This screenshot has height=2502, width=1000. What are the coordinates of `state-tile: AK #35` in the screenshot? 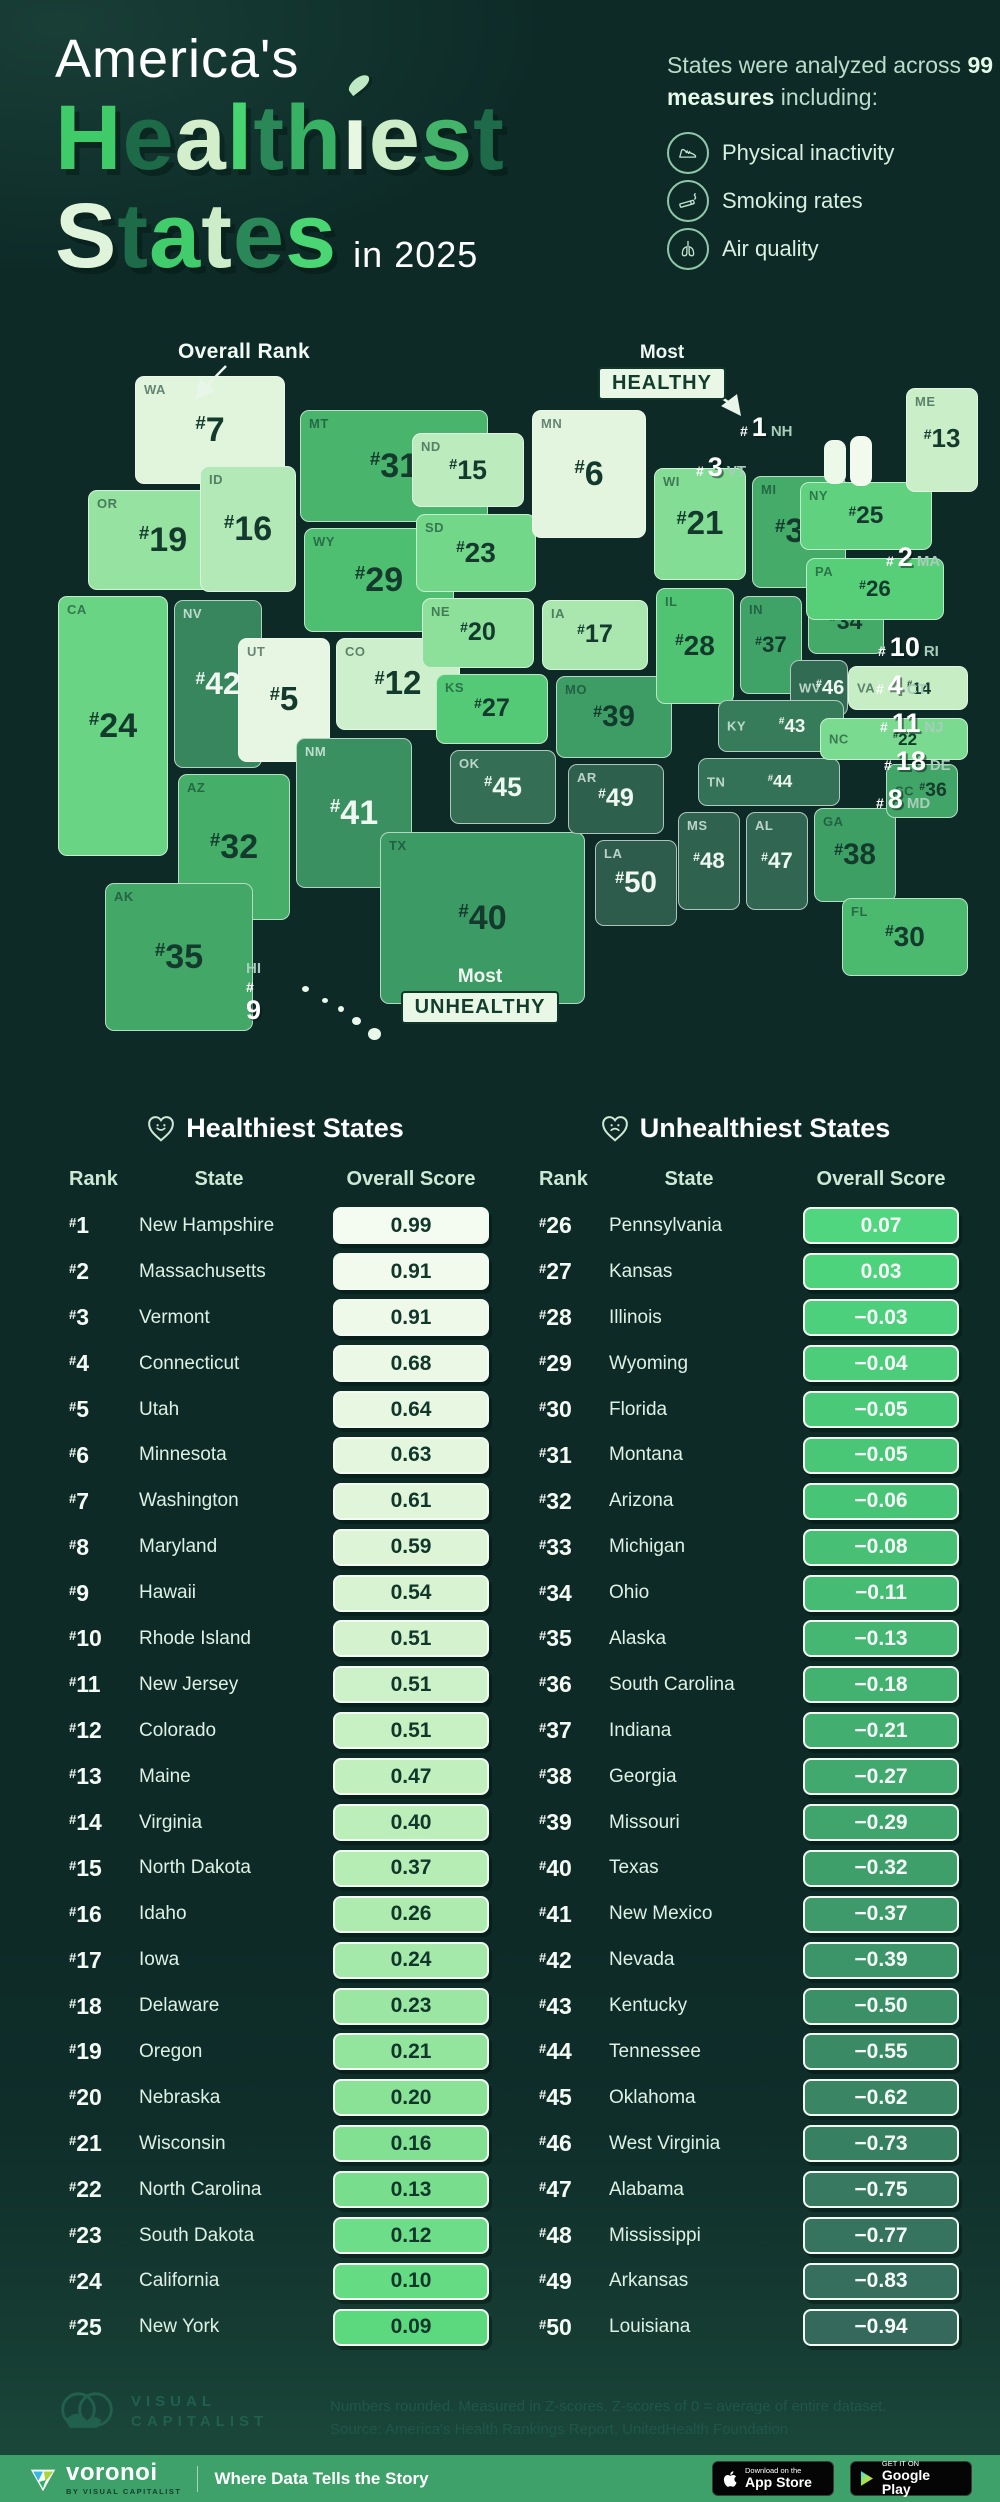 It's located at (179, 957).